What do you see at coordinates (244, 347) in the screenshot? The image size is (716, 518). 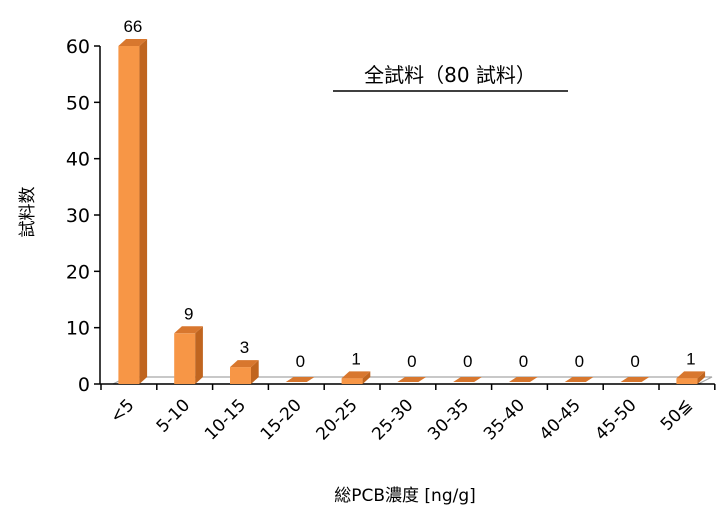 I see `data-label: 3` at bounding box center [244, 347].